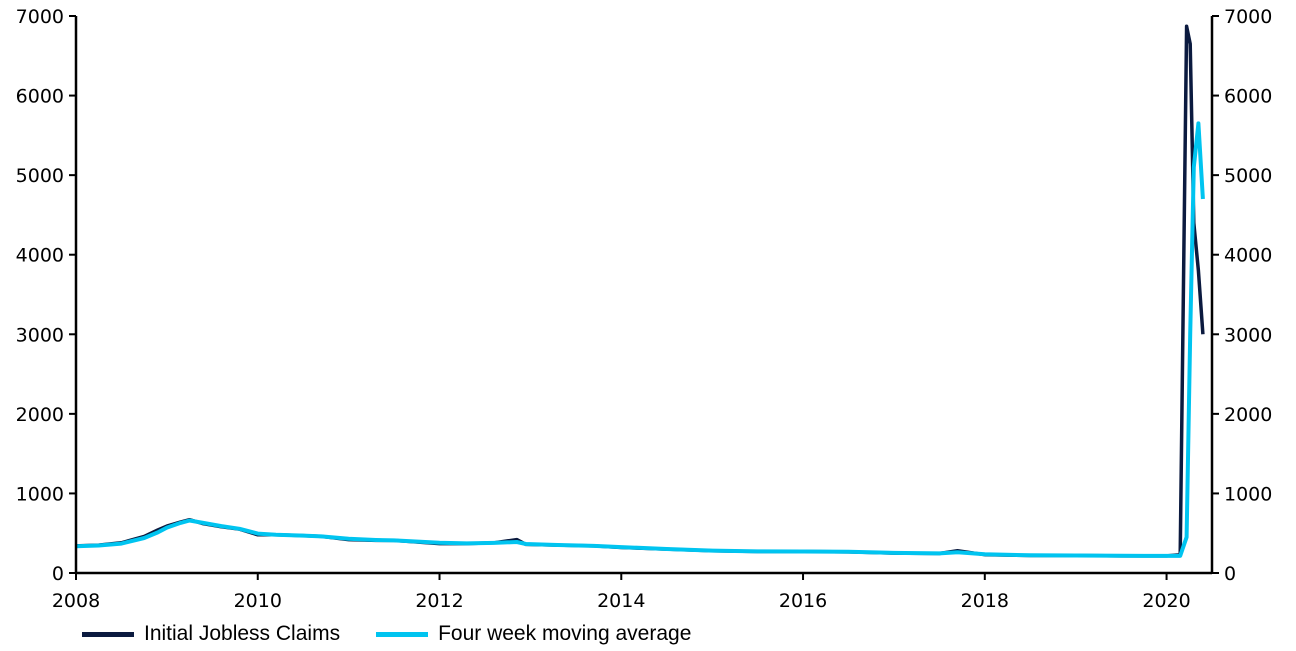  I want to click on y-tick-label-left: 0, so click(58, 574).